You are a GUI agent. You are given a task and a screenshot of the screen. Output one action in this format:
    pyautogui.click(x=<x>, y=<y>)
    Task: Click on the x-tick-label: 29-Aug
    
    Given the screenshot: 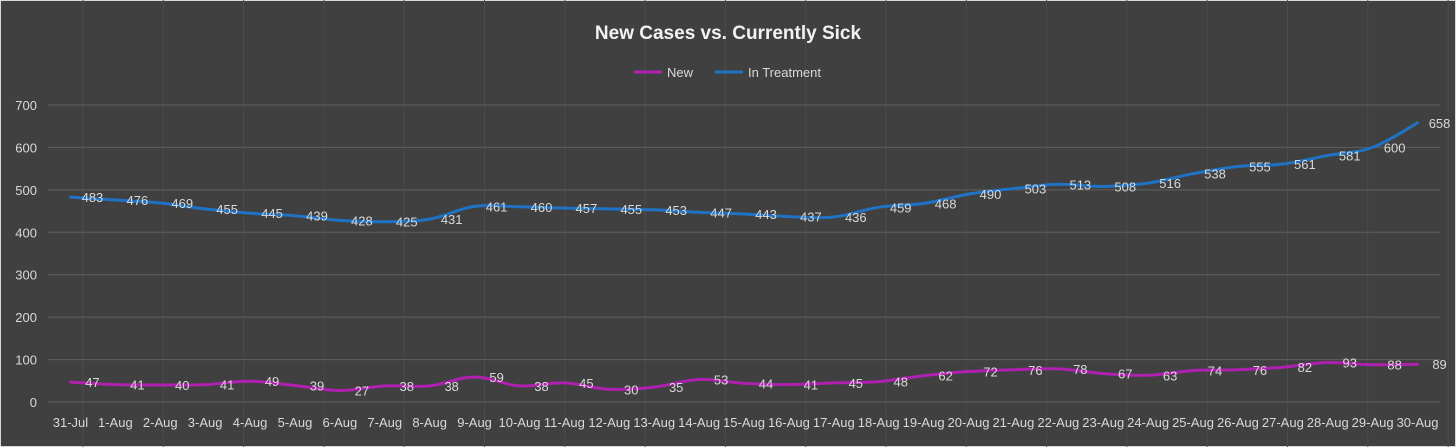 What is the action you would take?
    pyautogui.click(x=1373, y=422)
    